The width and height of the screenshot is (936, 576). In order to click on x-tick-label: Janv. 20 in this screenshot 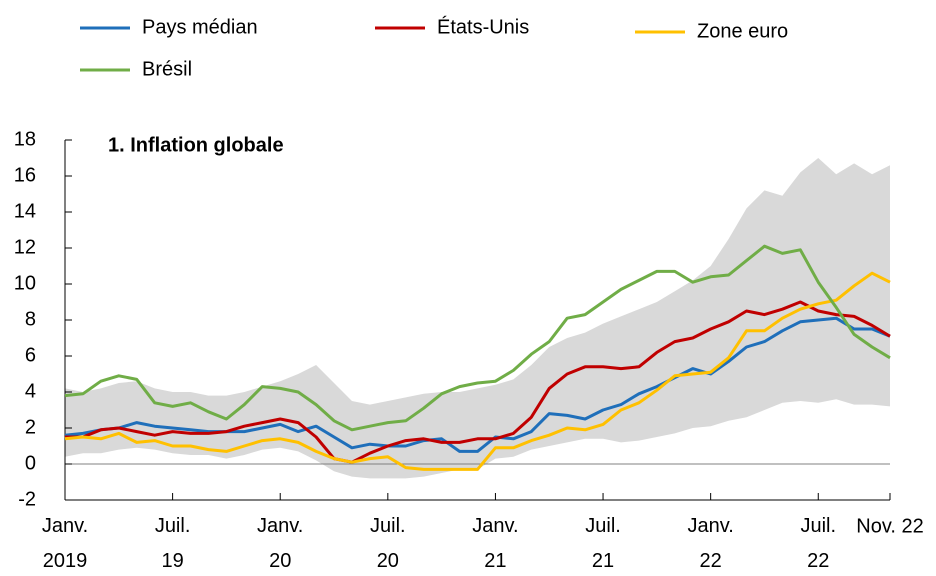, I will do `click(280, 543)`.